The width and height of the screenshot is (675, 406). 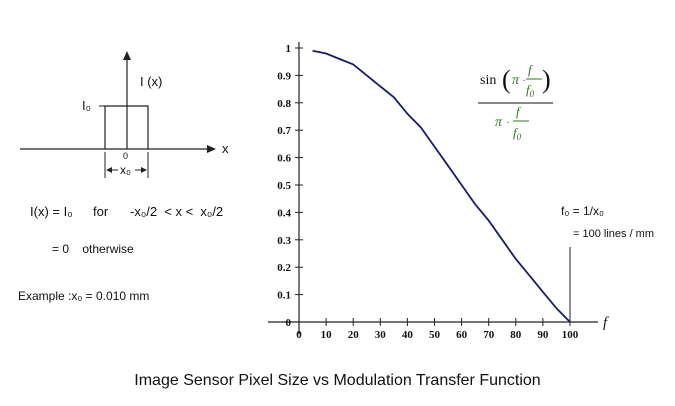 What do you see at coordinates (101, 211) in the screenshot?
I see `definition-for: for` at bounding box center [101, 211].